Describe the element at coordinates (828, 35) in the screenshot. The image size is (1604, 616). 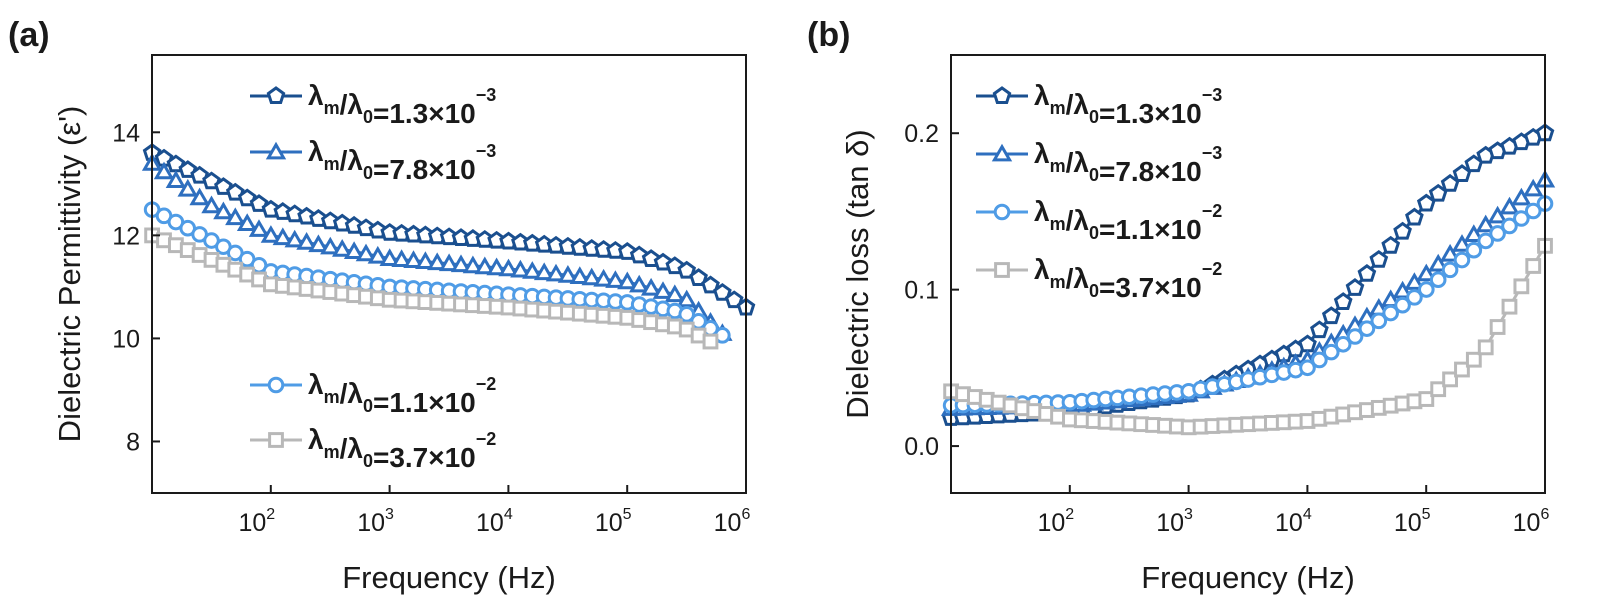
I see `panel-label: (b)` at that location.